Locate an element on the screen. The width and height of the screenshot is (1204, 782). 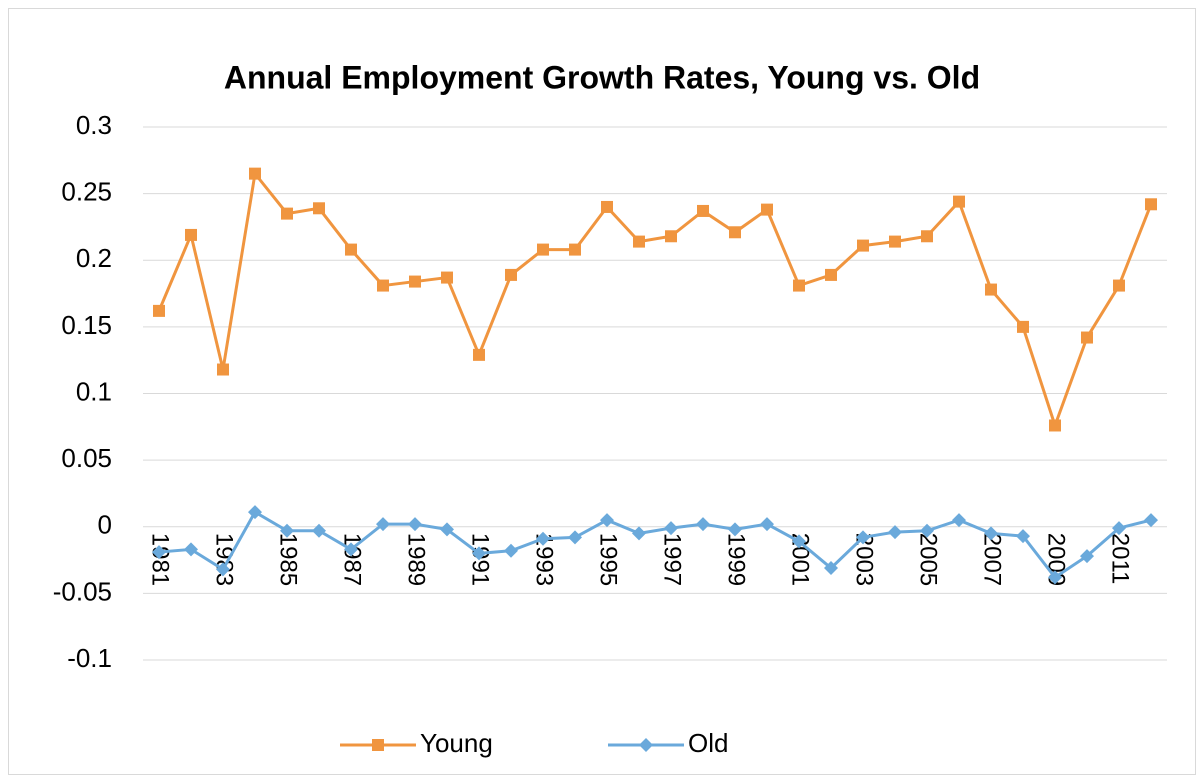
x-tick-label: 1989 is located at coordinates (416, 559).